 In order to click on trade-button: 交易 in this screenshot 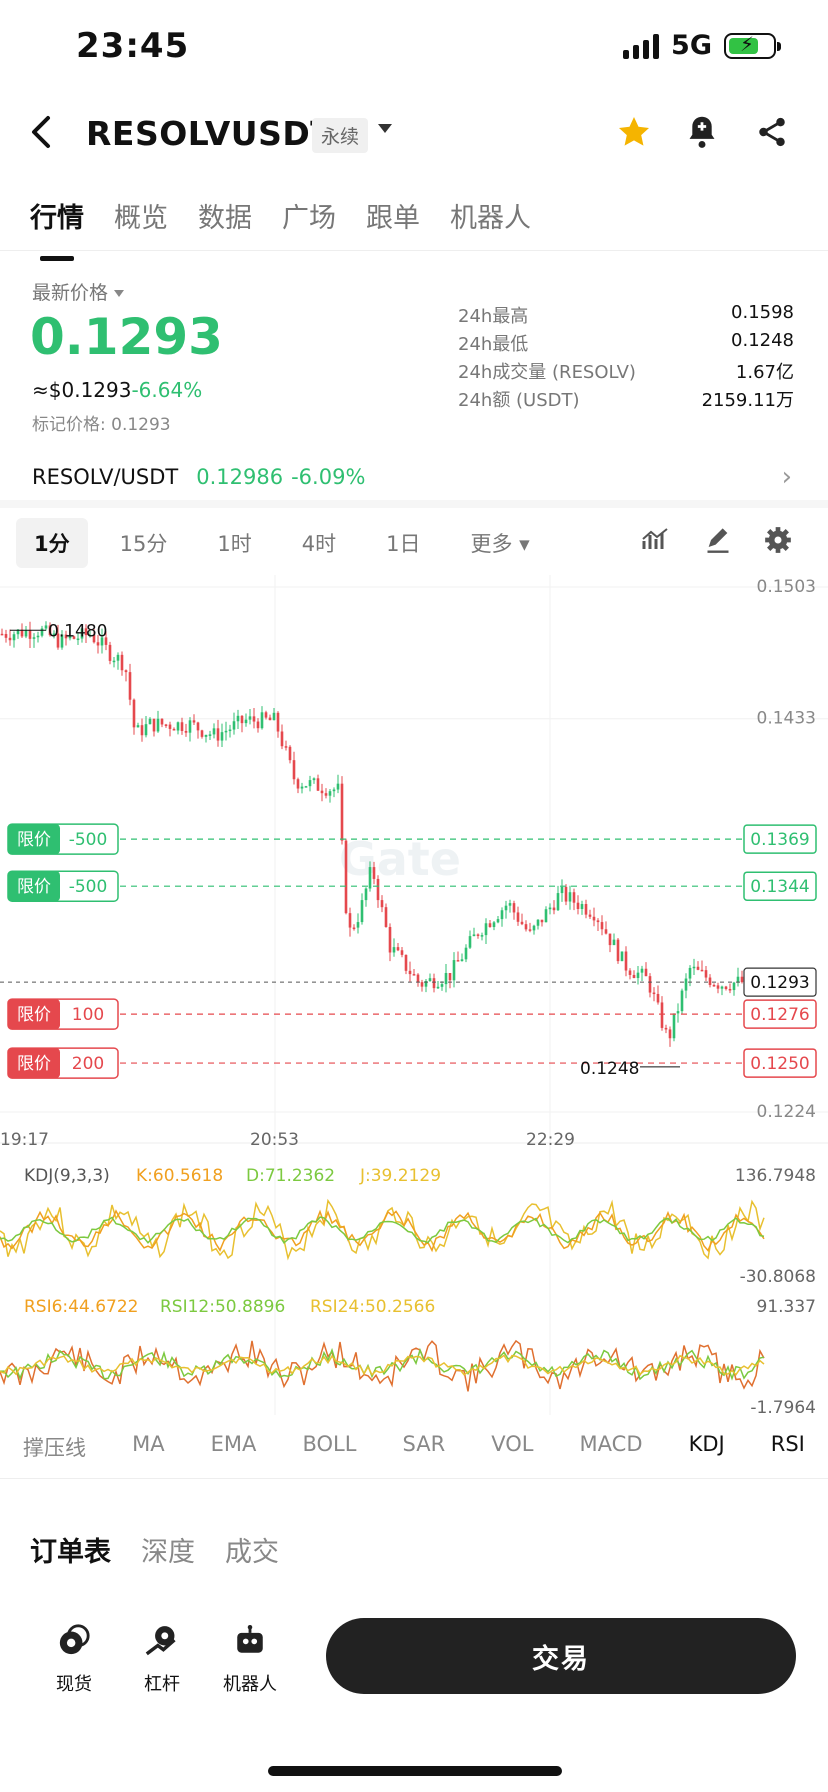, I will do `click(561, 1656)`.